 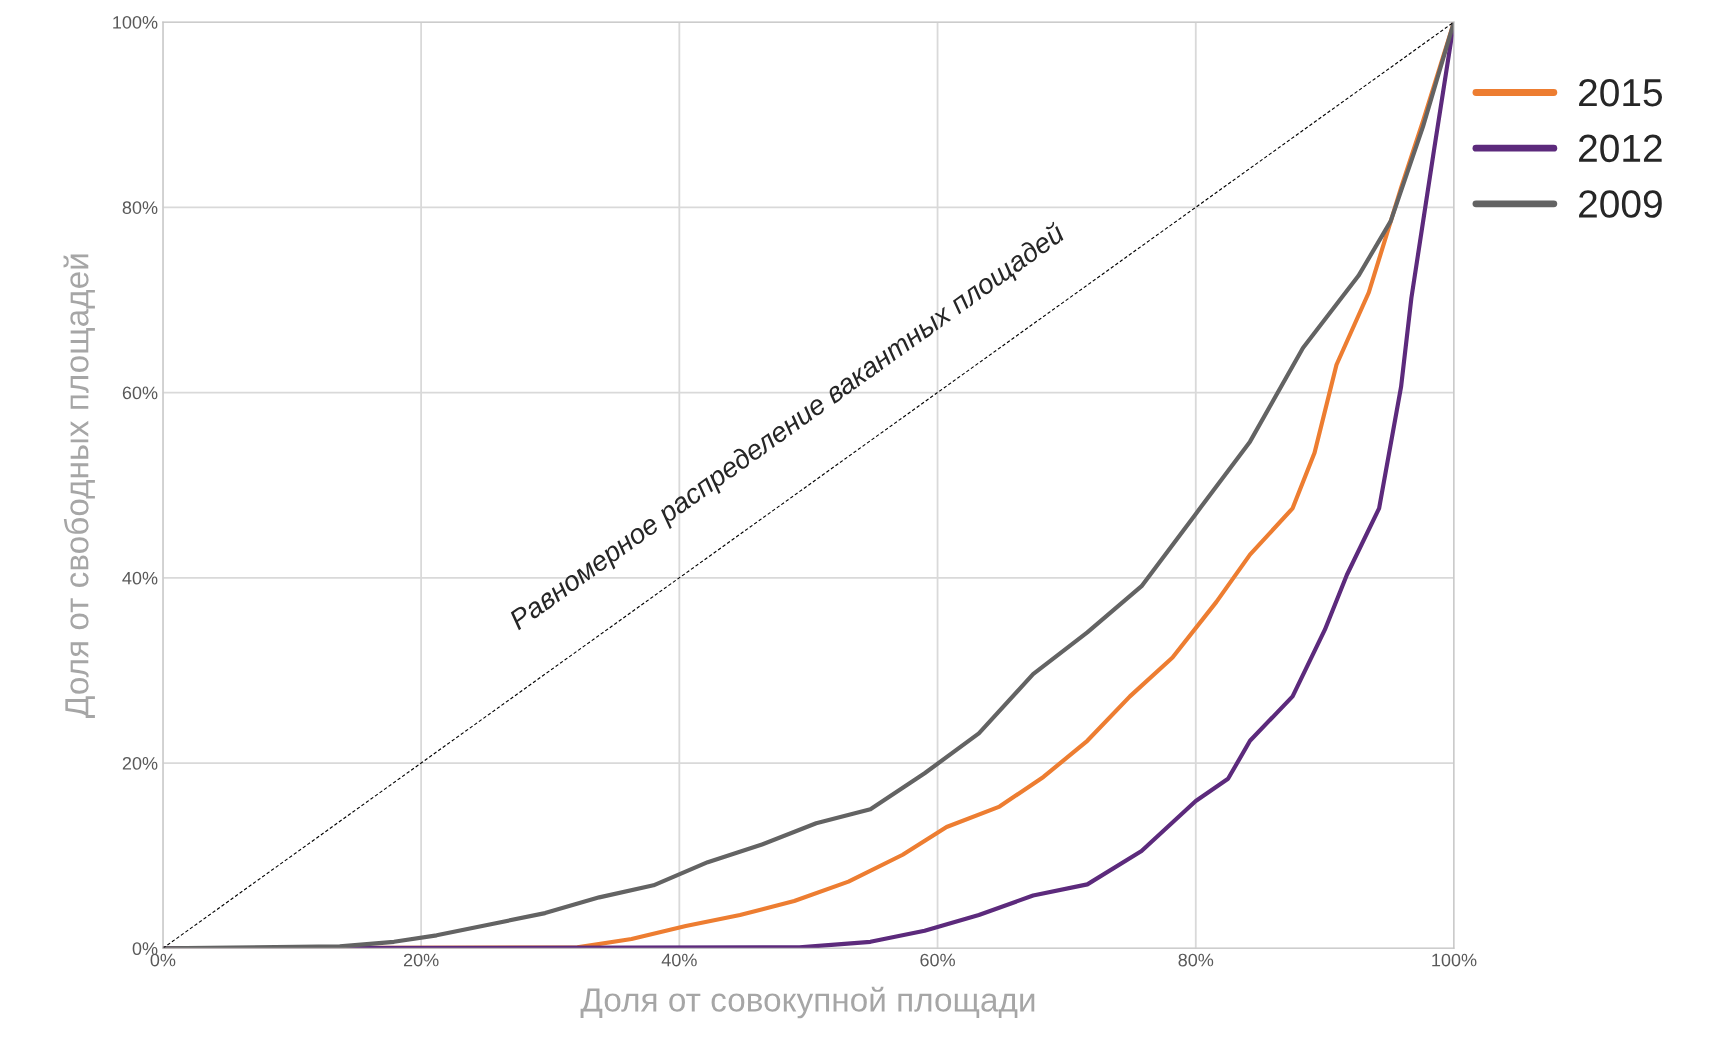 What do you see at coordinates (140, 578) in the screenshot?
I see `y-tick-label: 40%` at bounding box center [140, 578].